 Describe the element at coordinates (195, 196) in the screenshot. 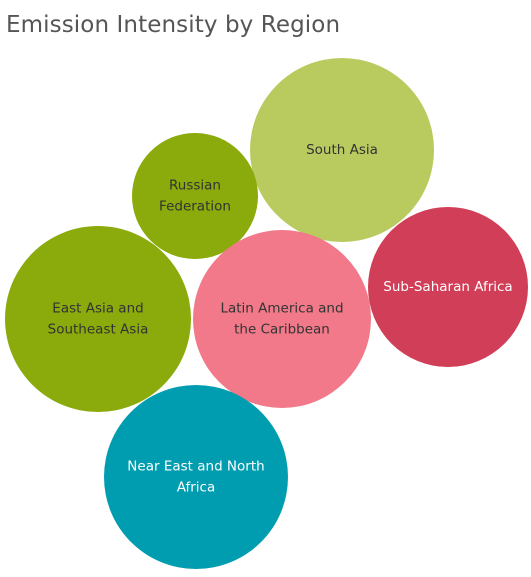

I see `bubble-russian-federation` at that location.